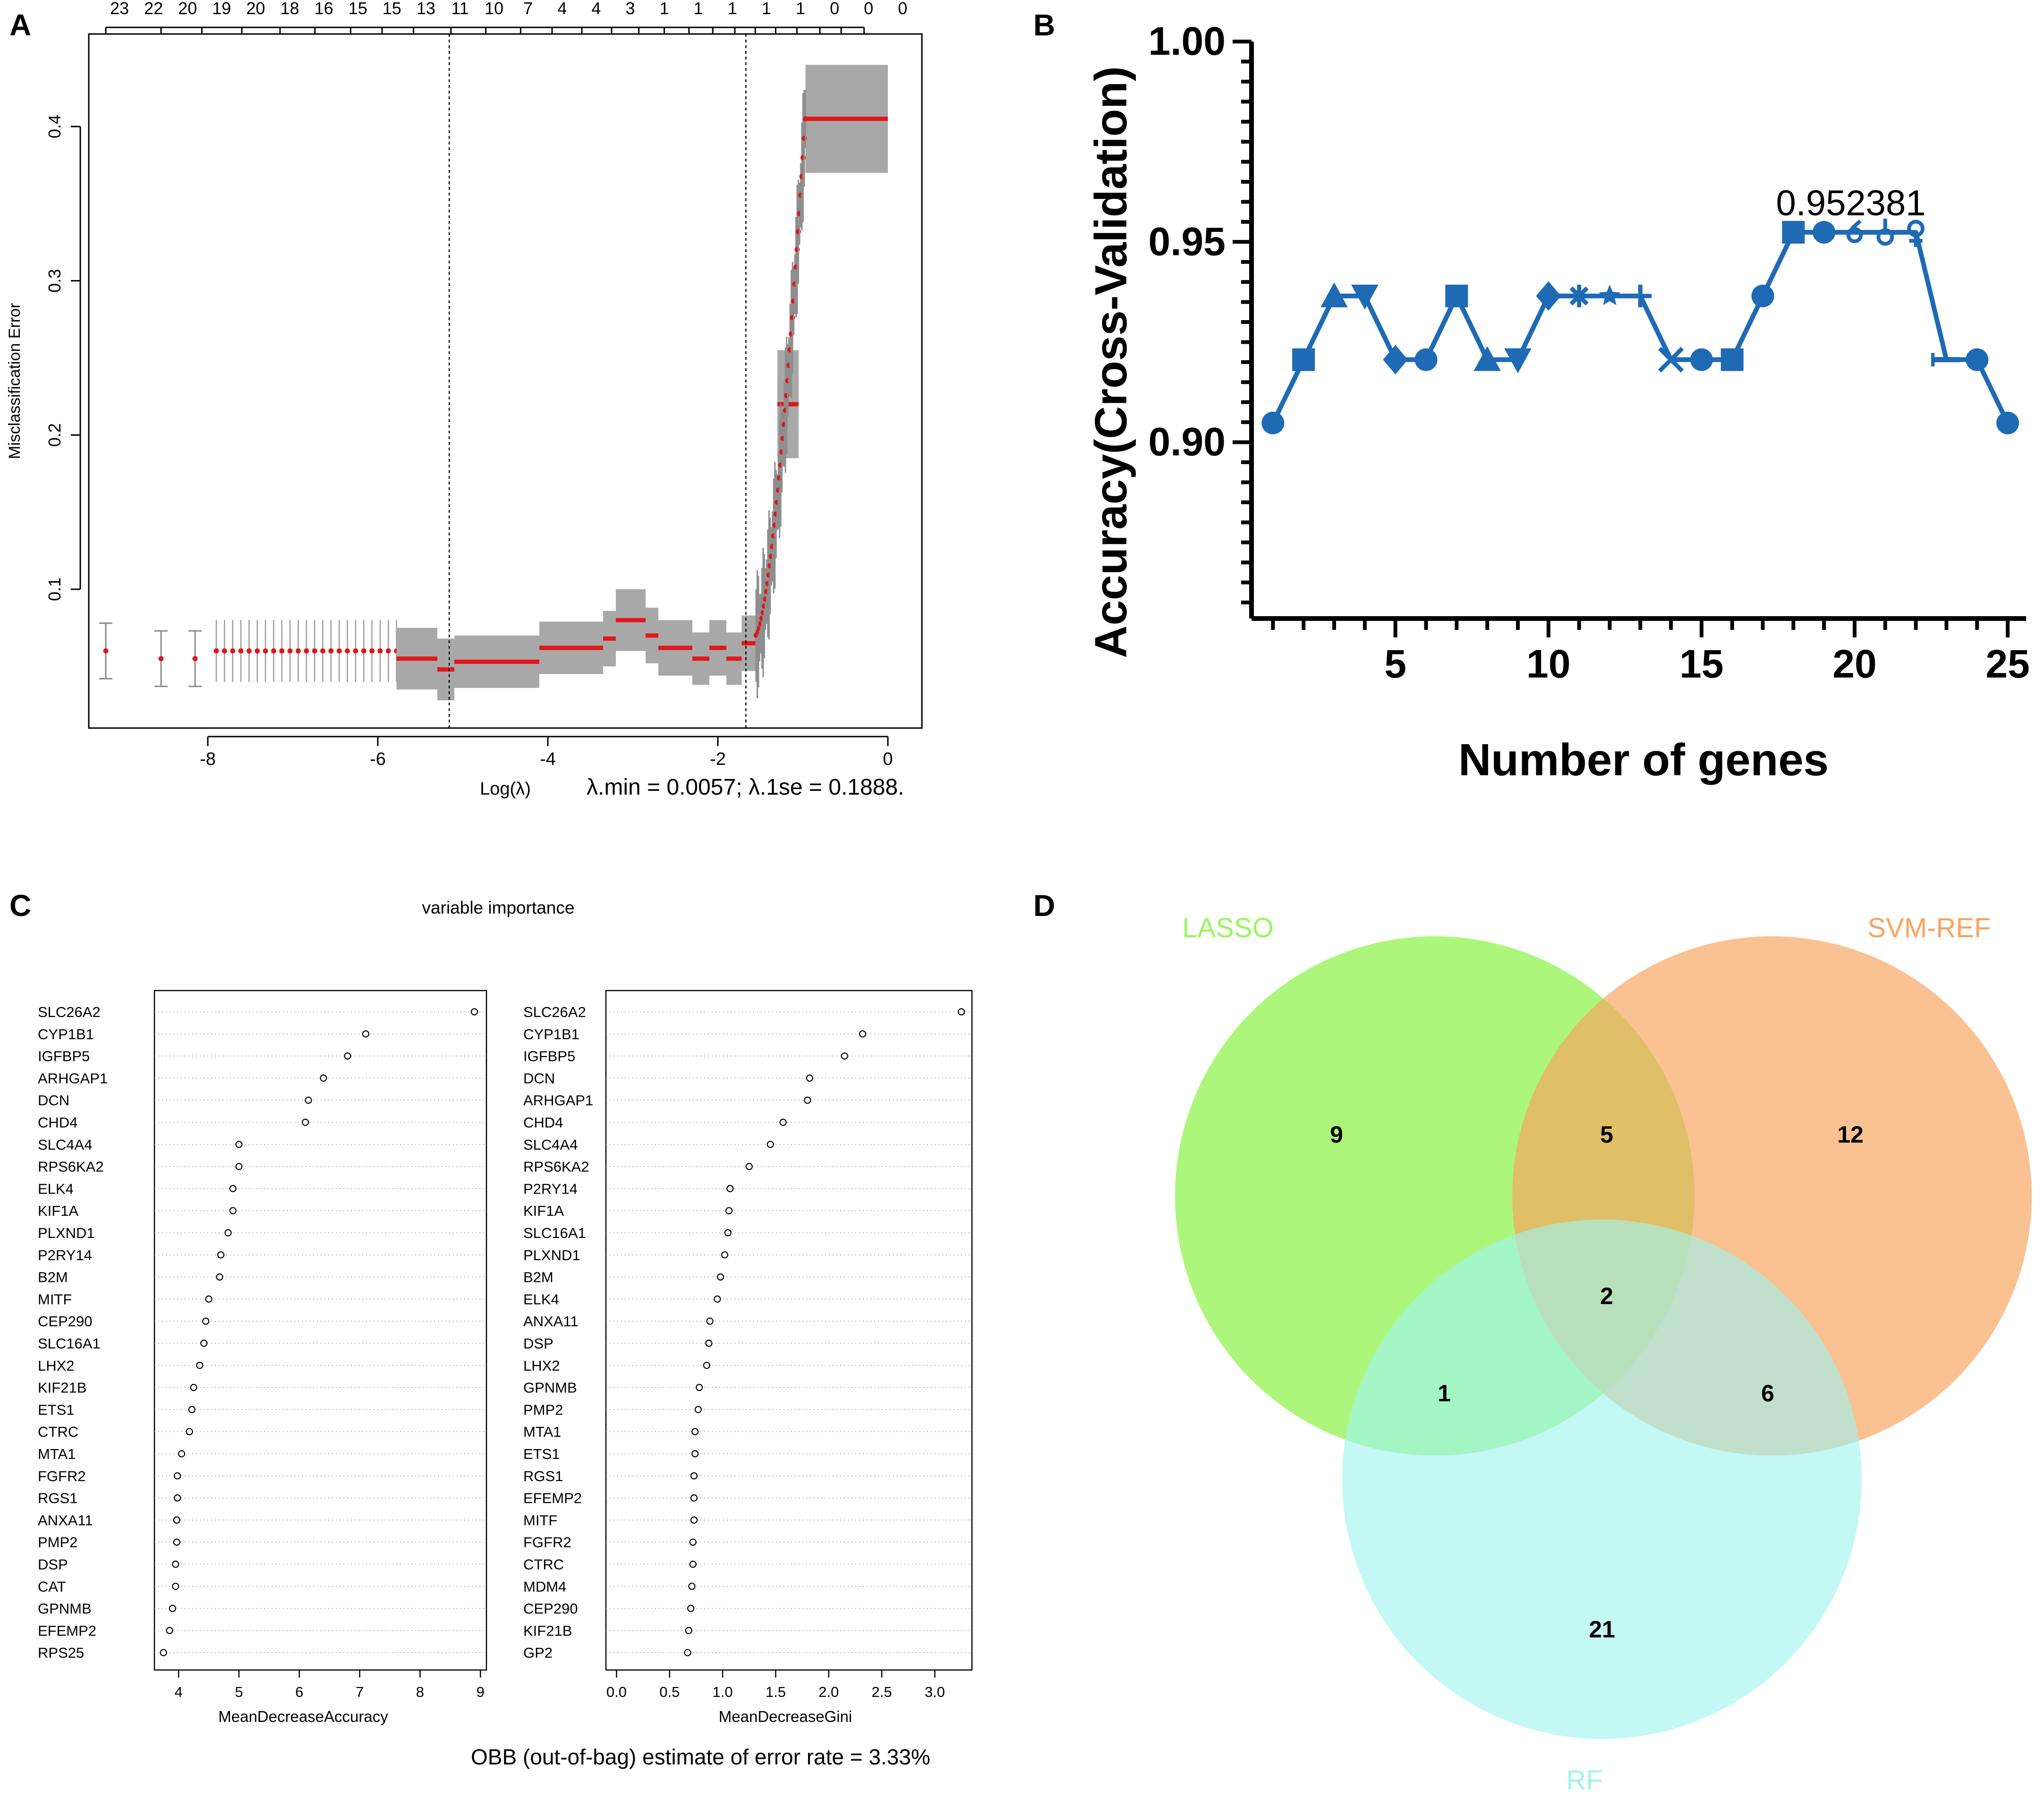 Image resolution: width=2044 pixels, height=1797 pixels. Describe the element at coordinates (154, 9) in the screenshot. I see `top-count-label: 22` at that location.